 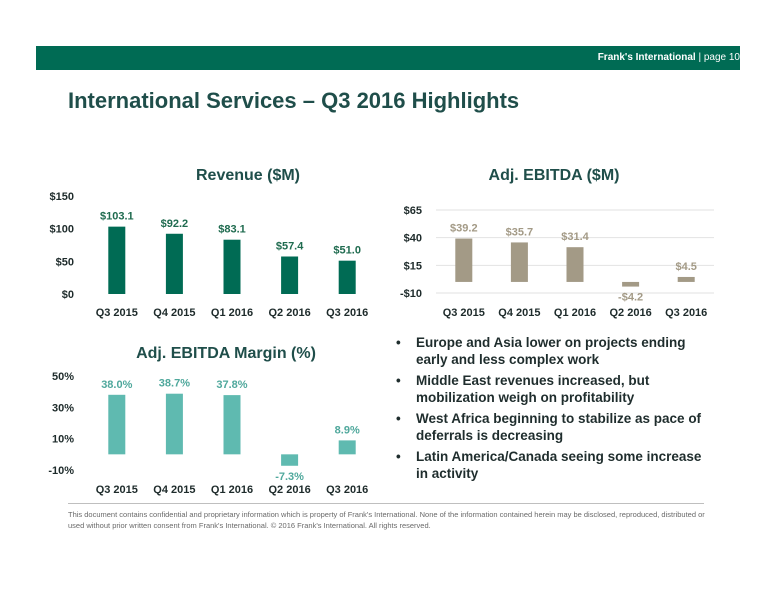 I want to click on revenue-data-label: $83.1, so click(x=232, y=230).